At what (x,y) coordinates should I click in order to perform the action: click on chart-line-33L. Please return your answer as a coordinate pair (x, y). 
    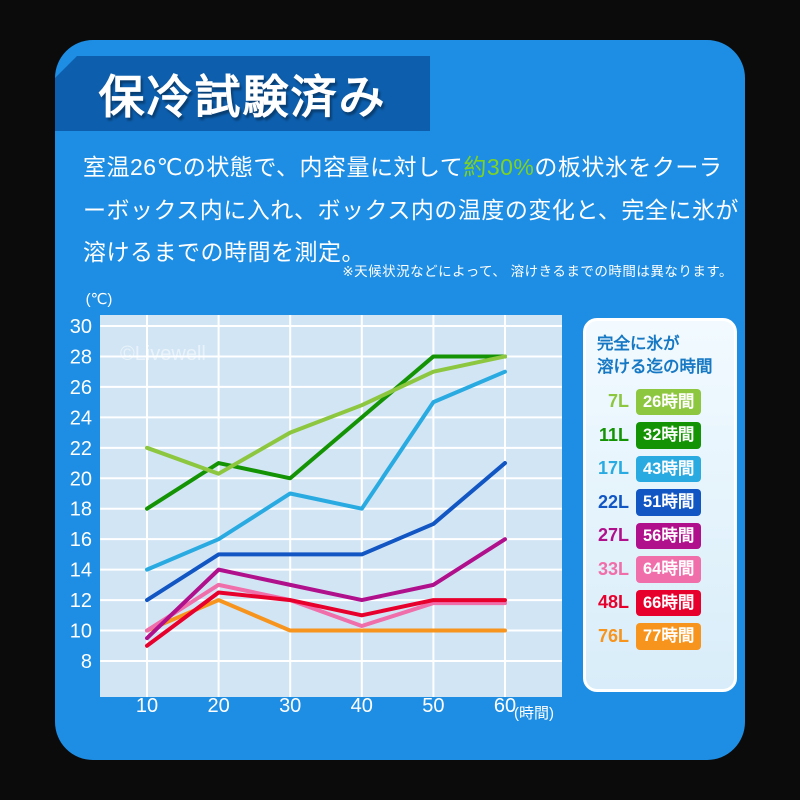
    Looking at the image, I should click on (326, 607).